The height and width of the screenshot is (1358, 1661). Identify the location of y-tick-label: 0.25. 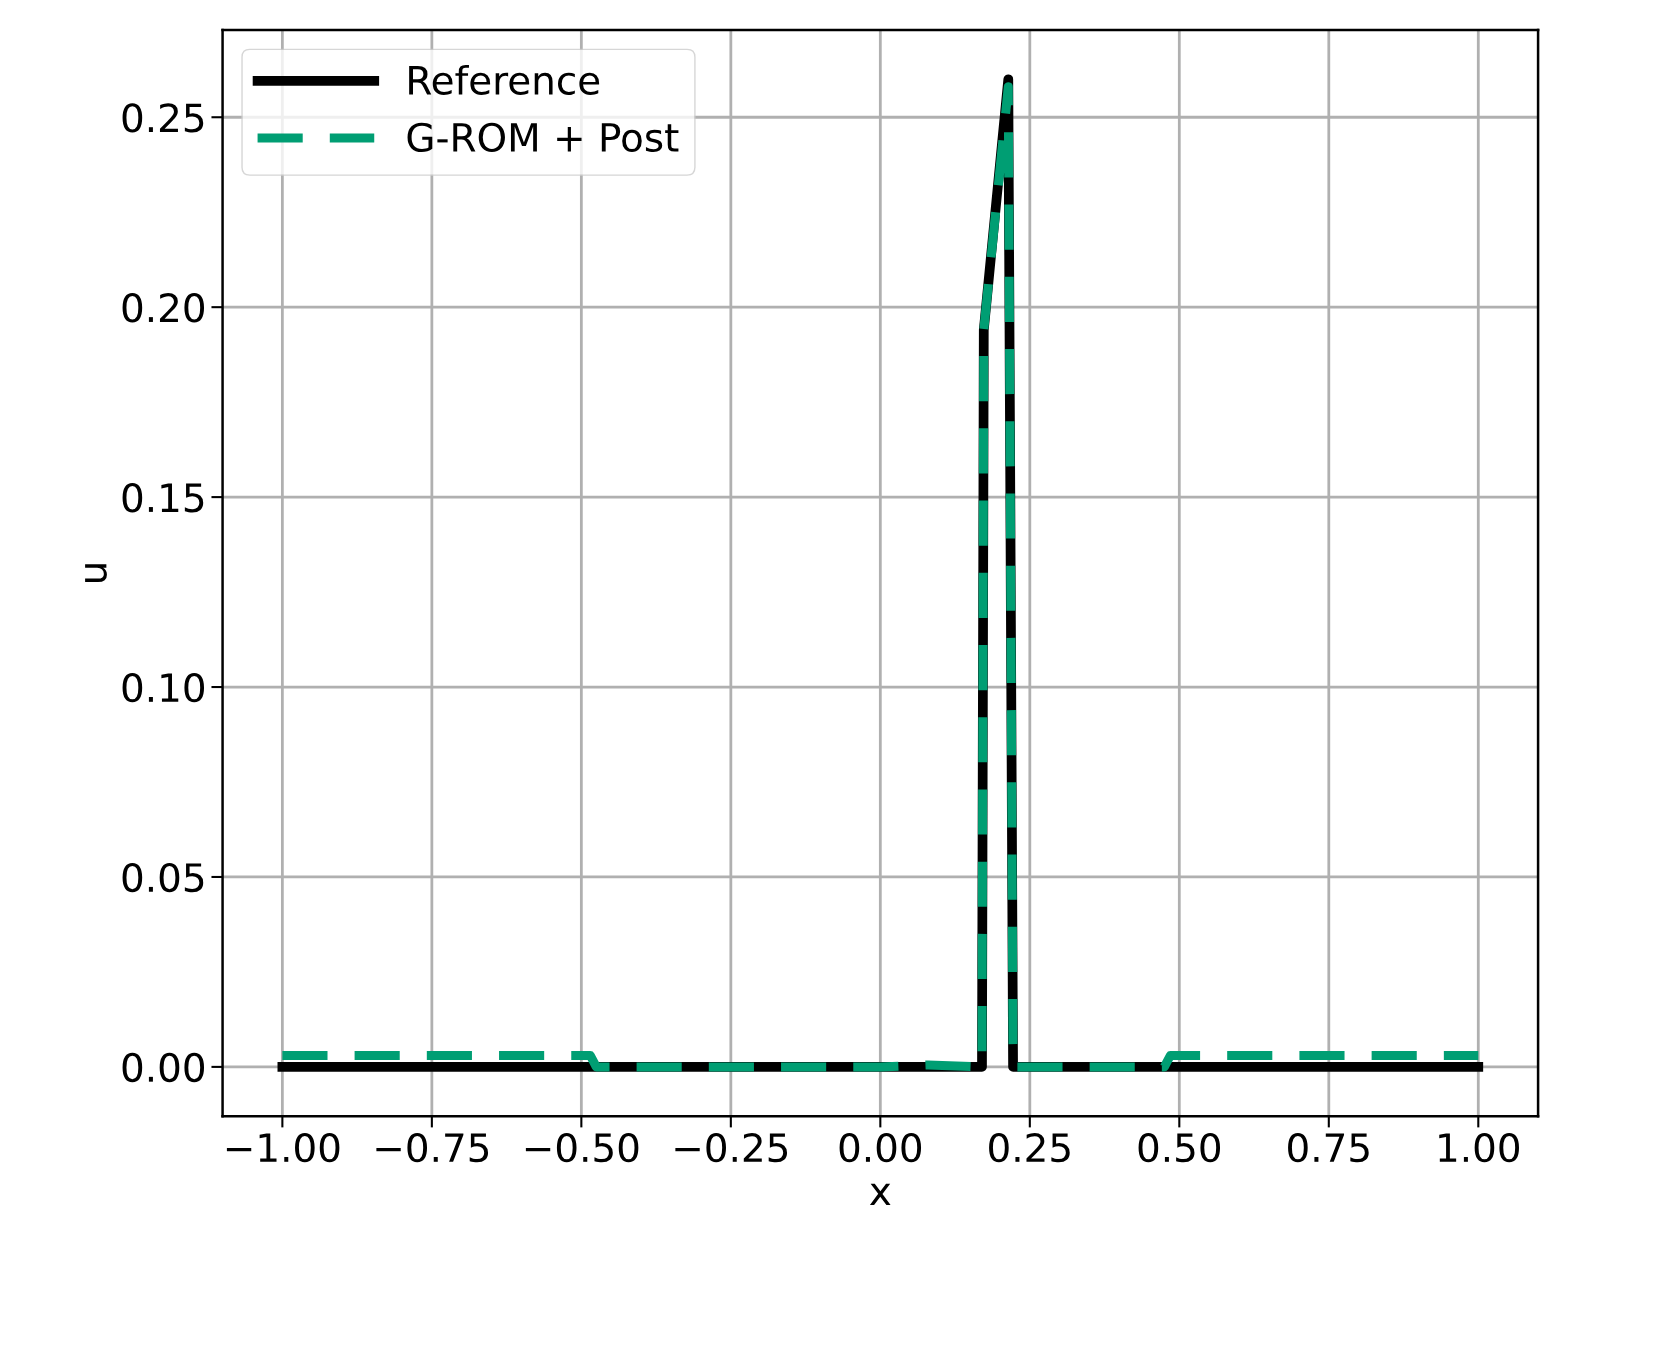
(163, 118).